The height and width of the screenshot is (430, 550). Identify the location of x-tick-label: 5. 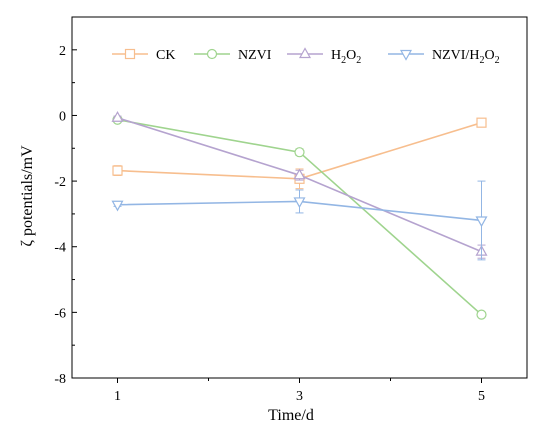
(481, 396).